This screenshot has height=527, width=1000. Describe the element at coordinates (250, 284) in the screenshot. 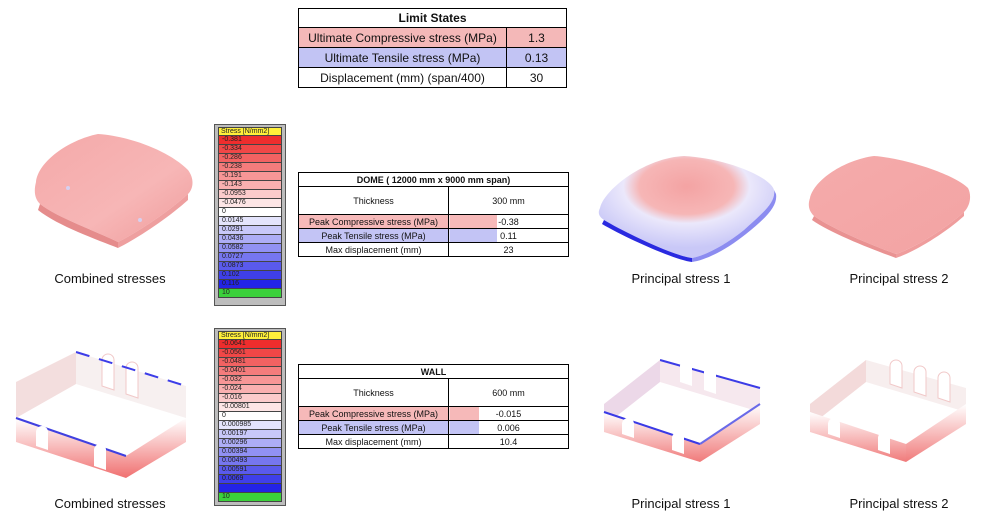

I see `legend-cell: 0.116` at that location.